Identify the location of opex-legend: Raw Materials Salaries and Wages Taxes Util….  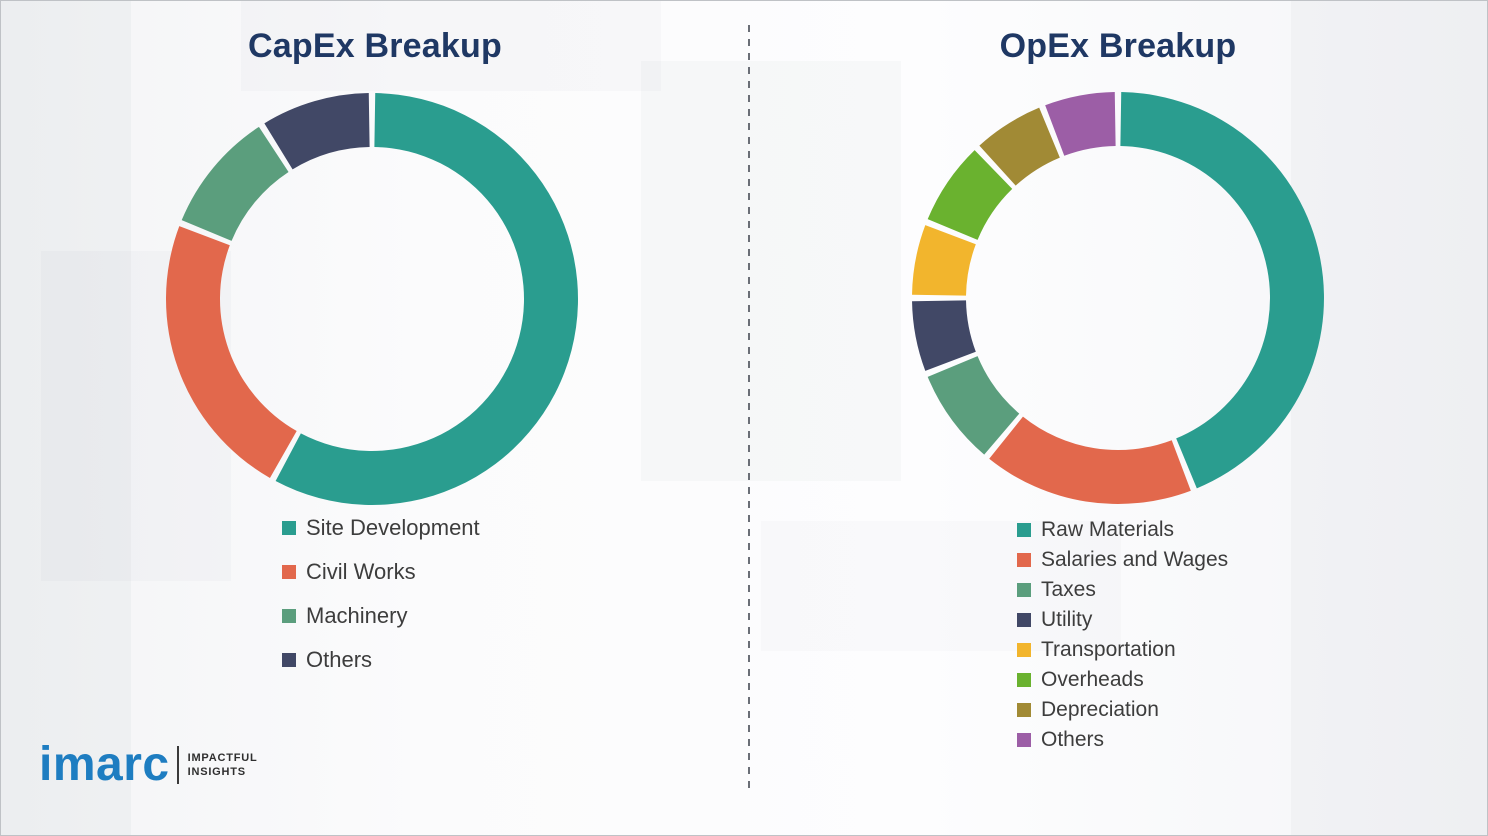
(1122, 637).